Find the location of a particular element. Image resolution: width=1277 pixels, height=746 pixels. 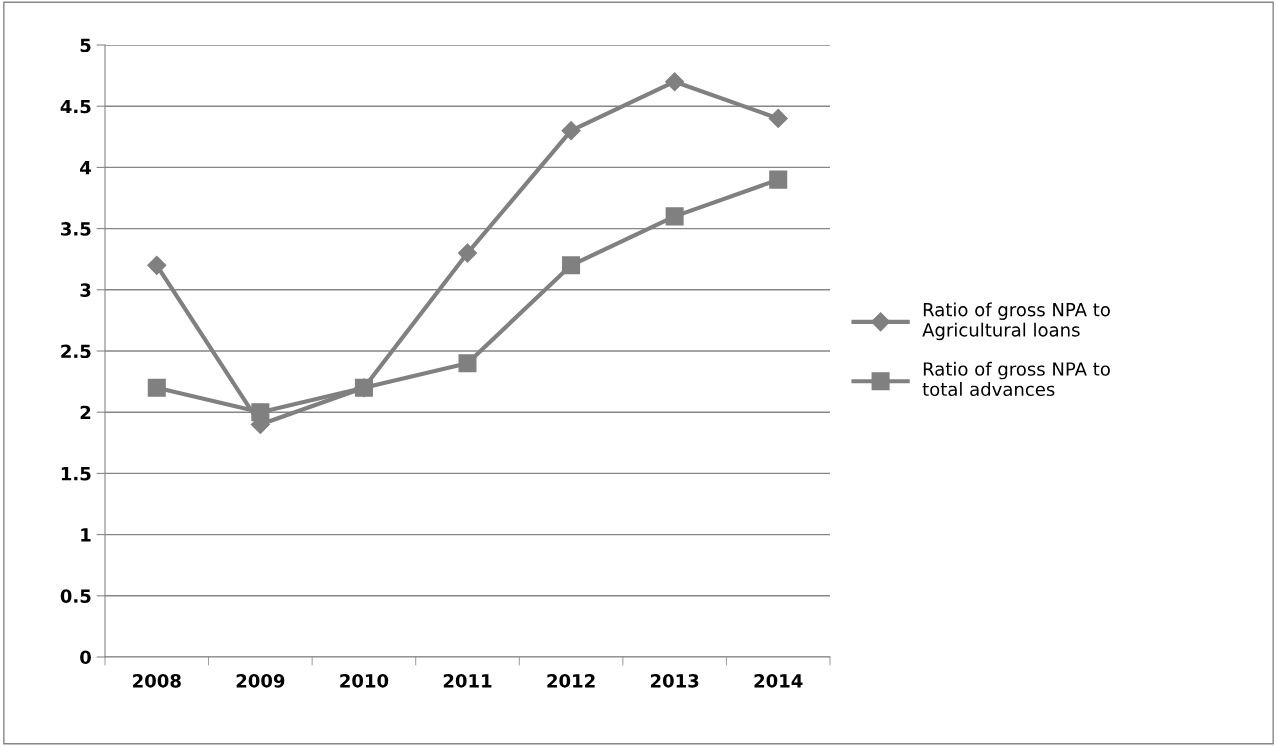

x-tick-label: 2009 is located at coordinates (260, 680).